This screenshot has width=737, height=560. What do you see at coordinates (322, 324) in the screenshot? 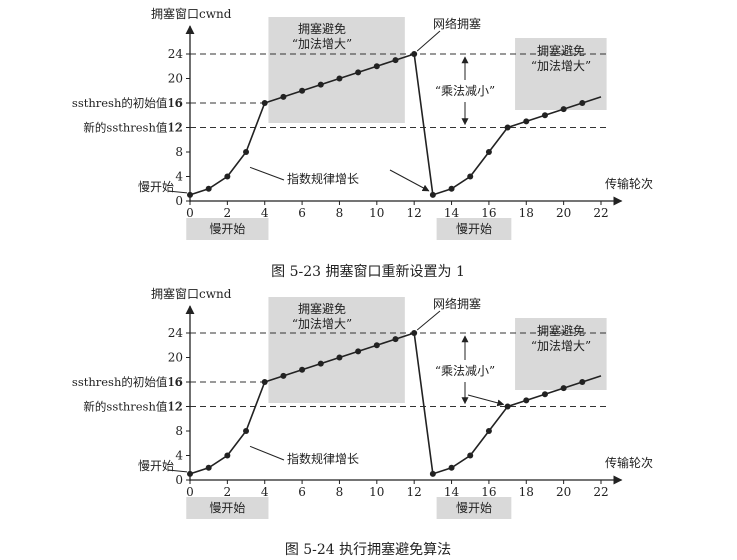
I see `additive-increase-label-1: “加法增大”` at bounding box center [322, 324].